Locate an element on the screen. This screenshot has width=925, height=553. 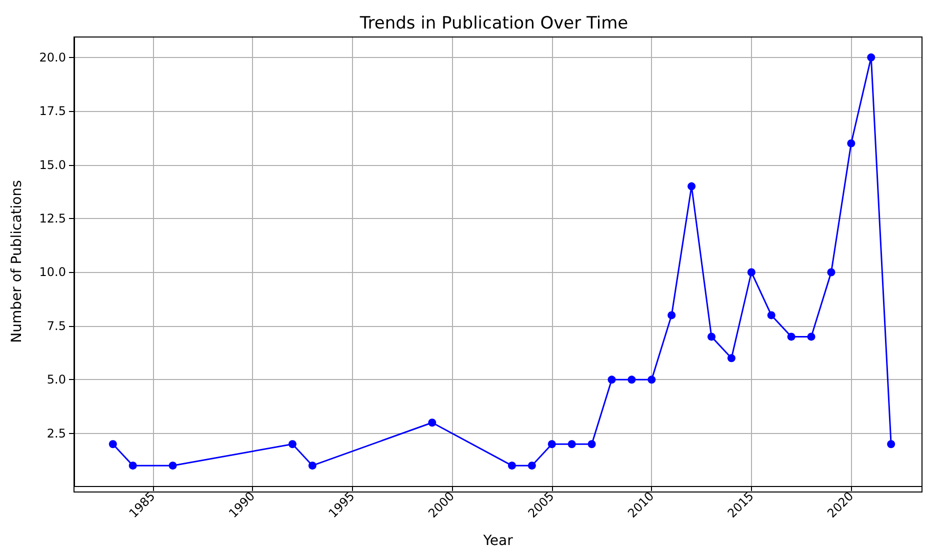
y-tick-label: 20.0 is located at coordinates (52, 57).